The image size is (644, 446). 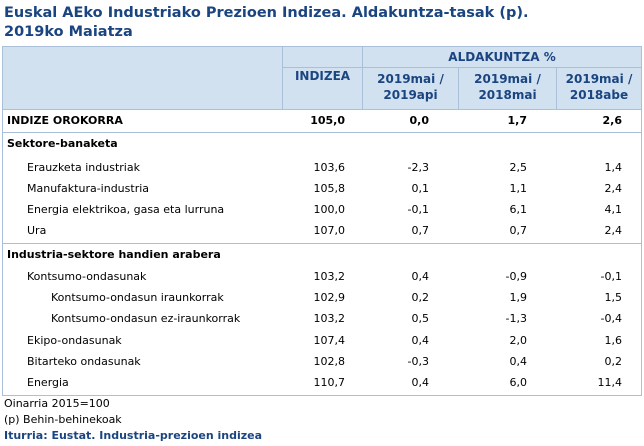 What do you see at coordinates (611, 276) in the screenshot?
I see `cell-col-3: -0,1` at bounding box center [611, 276].